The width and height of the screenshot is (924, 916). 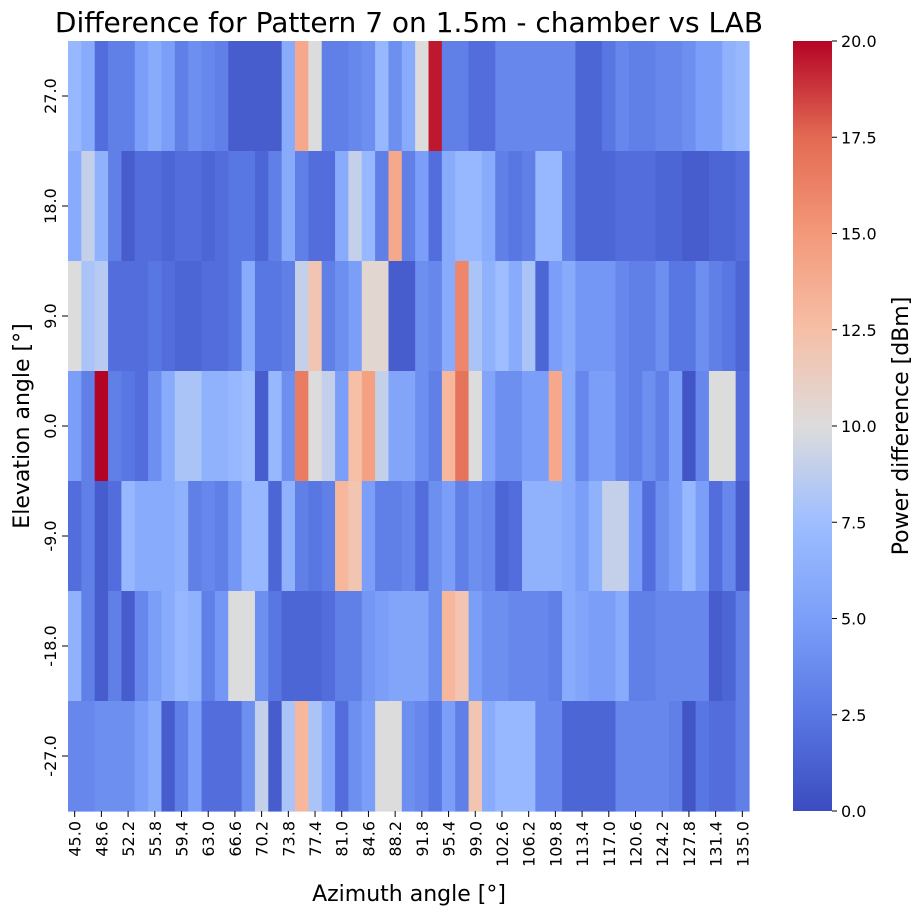 I want to click on x-tick-label: 45.0, so click(x=75, y=839).